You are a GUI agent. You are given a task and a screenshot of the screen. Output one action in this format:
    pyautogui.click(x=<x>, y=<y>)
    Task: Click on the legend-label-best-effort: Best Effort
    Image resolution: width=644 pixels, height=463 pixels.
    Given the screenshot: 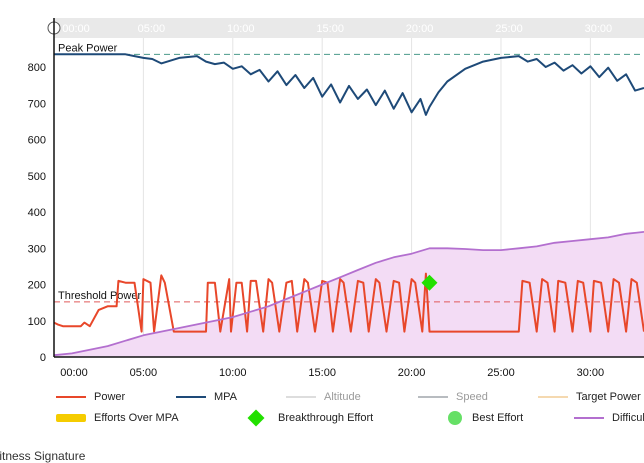 What is the action you would take?
    pyautogui.click(x=498, y=418)
    